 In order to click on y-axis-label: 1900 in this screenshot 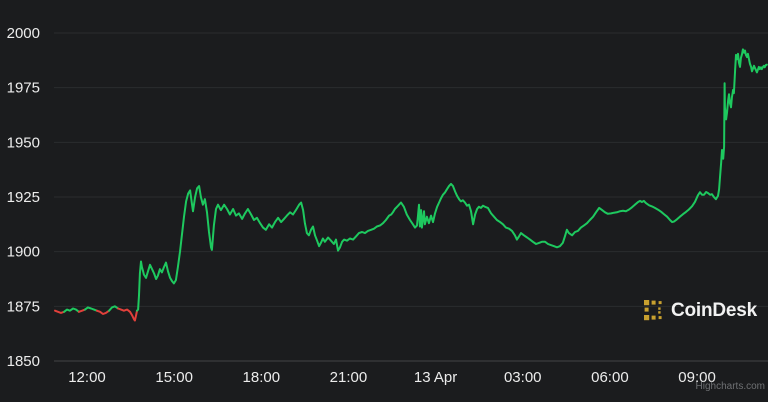, I will do `click(23, 252)`.